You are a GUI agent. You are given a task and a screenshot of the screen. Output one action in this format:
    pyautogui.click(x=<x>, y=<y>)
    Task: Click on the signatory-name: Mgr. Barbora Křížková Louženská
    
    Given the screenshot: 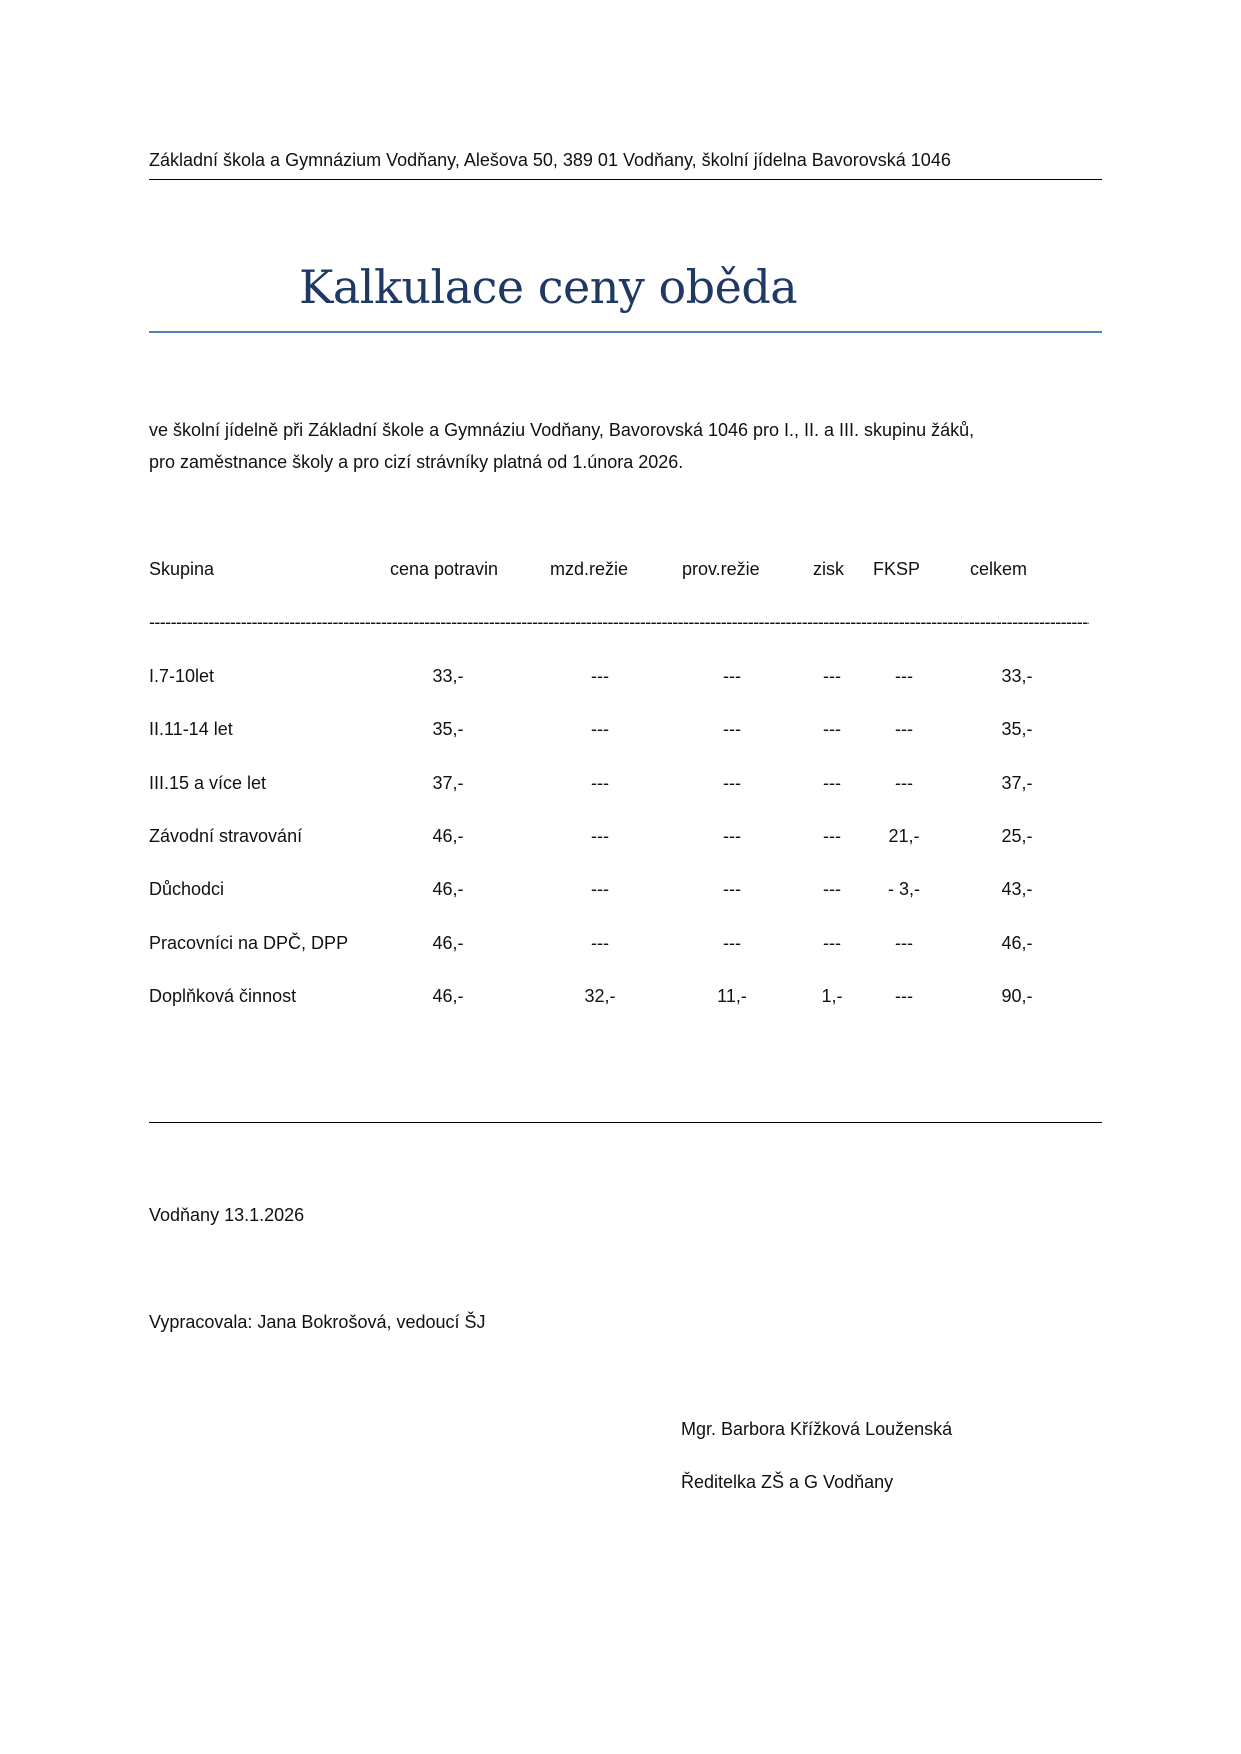 What is the action you would take?
    pyautogui.click(x=817, y=1429)
    